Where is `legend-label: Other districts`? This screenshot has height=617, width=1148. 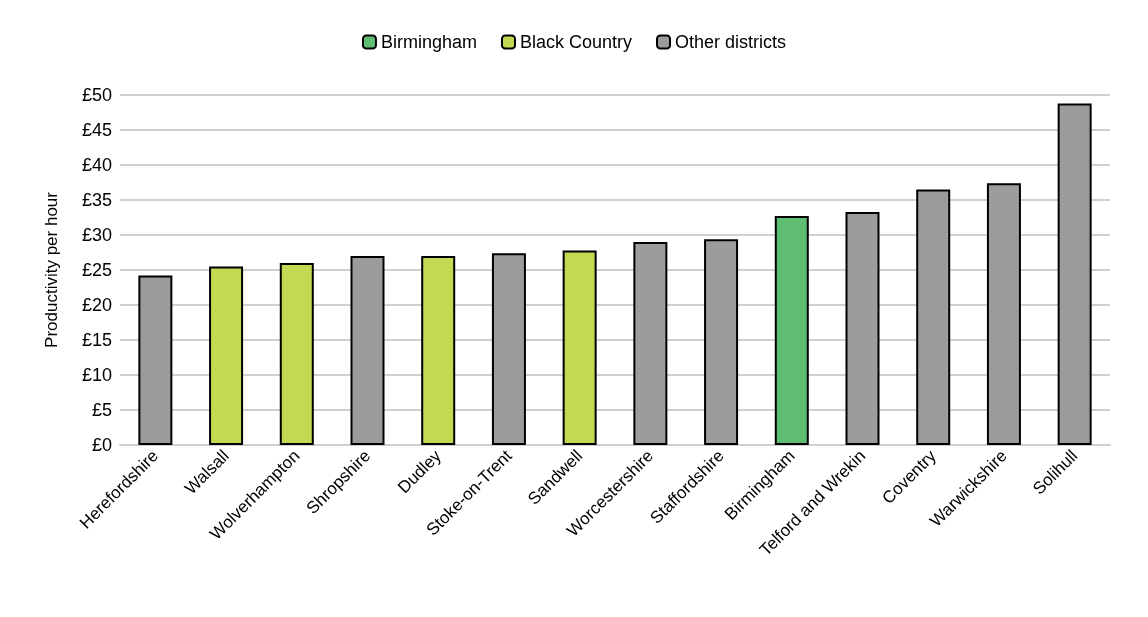
legend-label: Other districts is located at coordinates (731, 42).